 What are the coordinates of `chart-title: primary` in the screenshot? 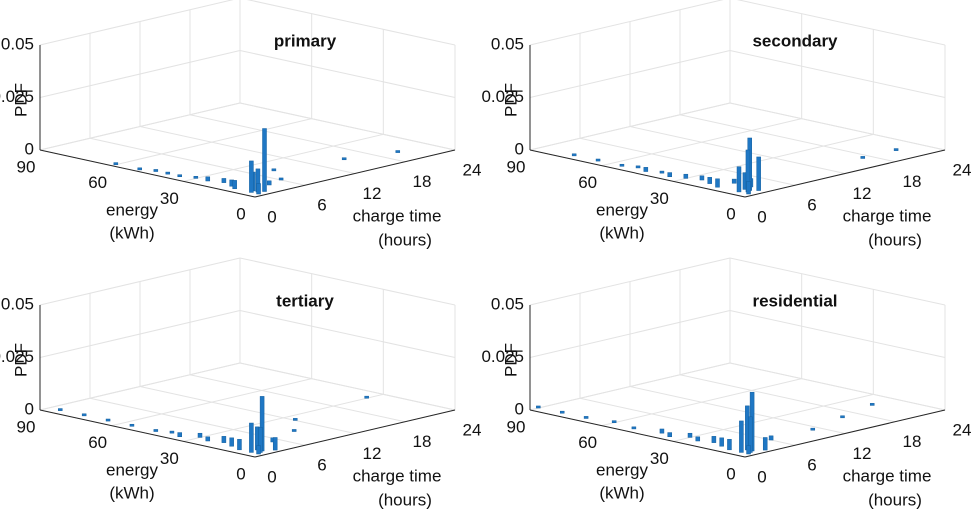 It's located at (305, 40).